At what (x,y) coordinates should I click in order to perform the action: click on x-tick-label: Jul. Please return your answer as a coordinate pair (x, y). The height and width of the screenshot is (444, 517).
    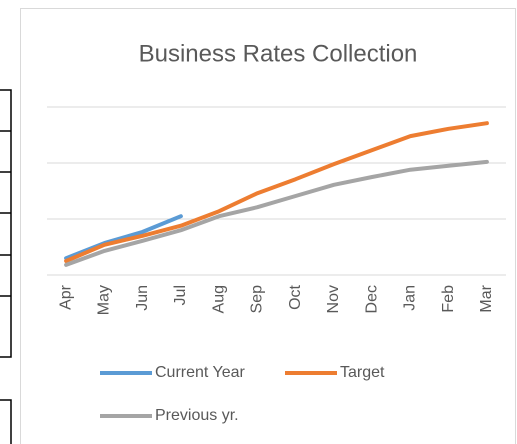
    Looking at the image, I should click on (180, 295).